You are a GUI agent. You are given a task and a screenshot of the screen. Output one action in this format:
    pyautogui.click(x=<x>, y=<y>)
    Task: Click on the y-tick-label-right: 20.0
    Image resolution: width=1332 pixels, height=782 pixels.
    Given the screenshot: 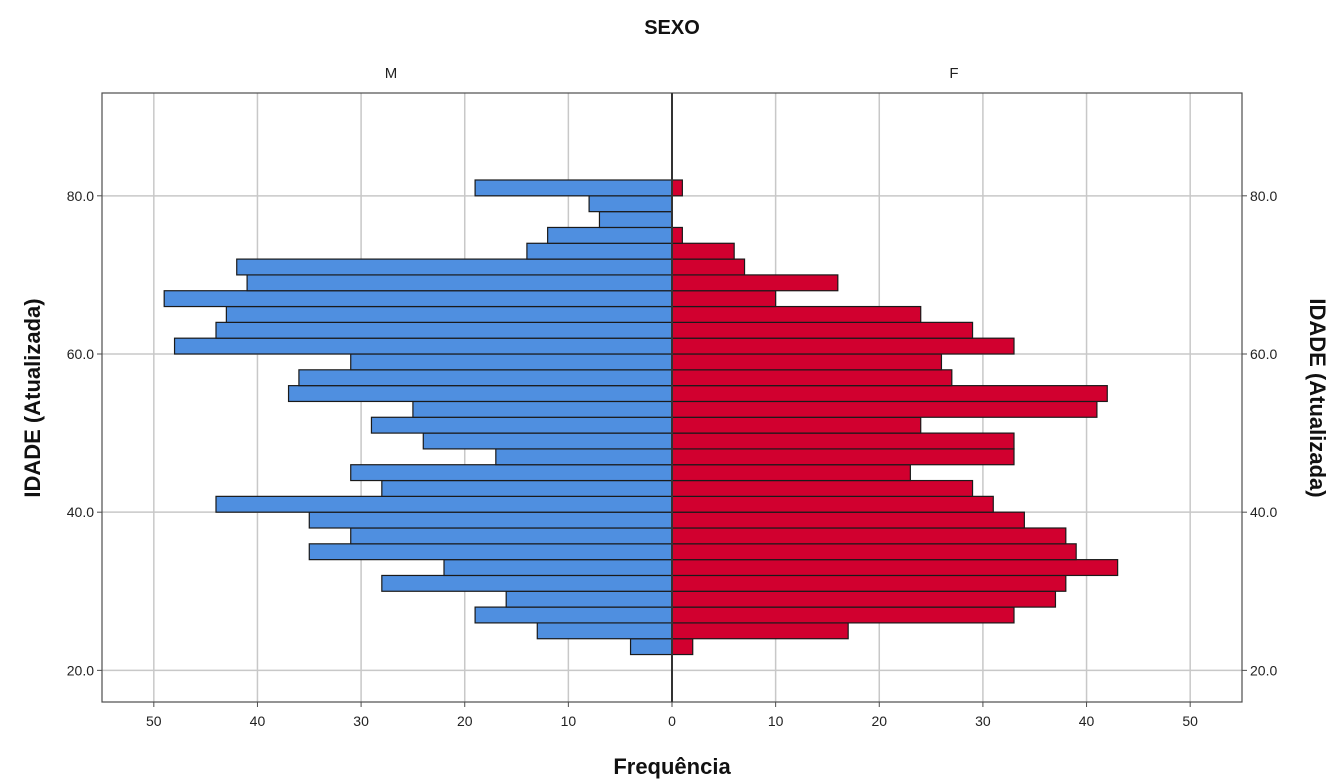 What is the action you would take?
    pyautogui.click(x=1263, y=670)
    